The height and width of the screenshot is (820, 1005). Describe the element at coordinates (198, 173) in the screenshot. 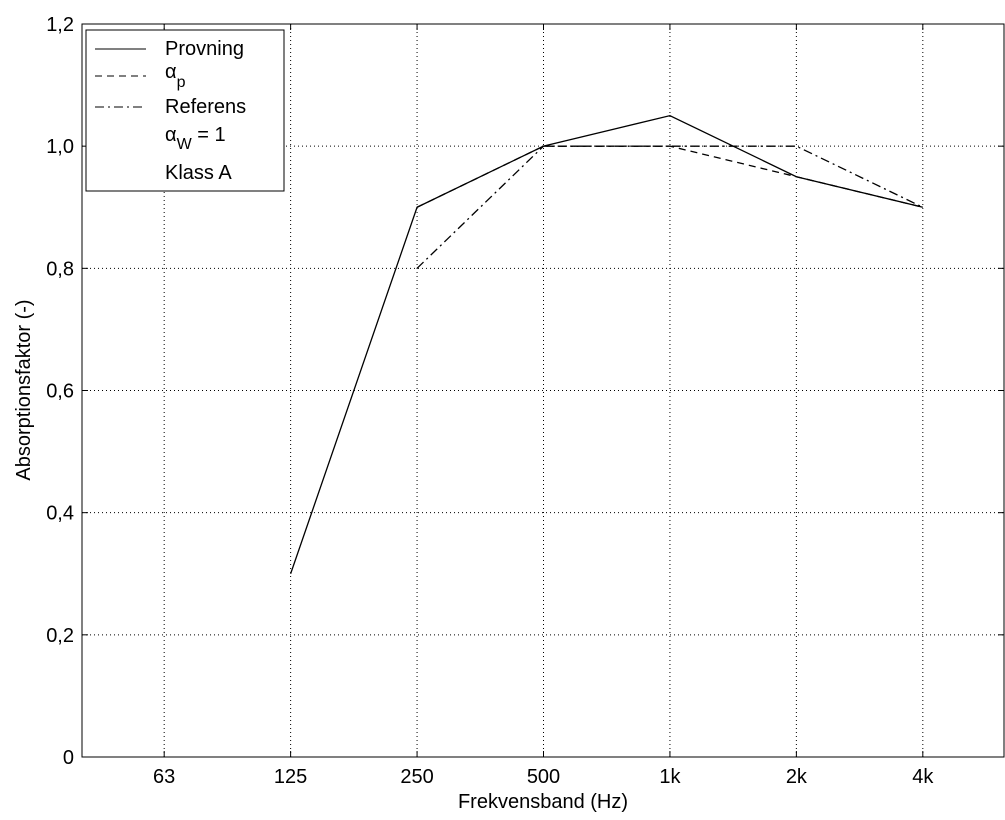

I see `legend-klass: Klass A` at that location.